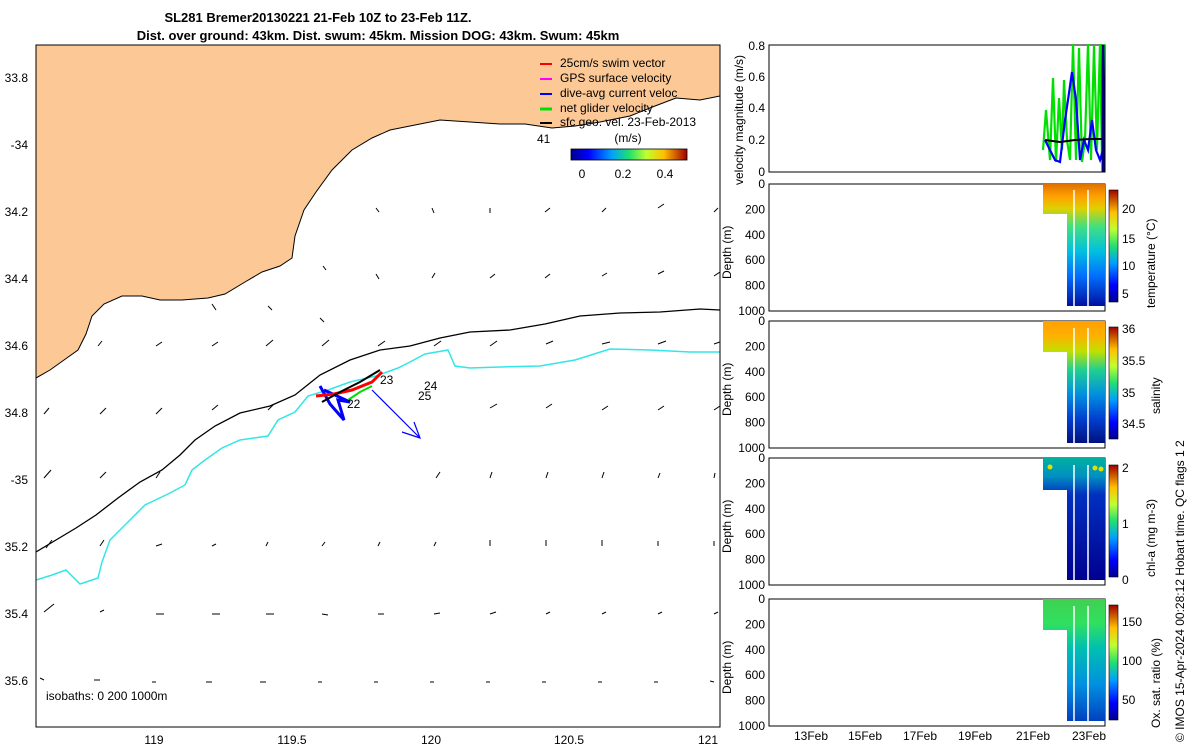 The height and width of the screenshot is (750, 1200). What do you see at coordinates (756, 108) in the screenshot?
I see `vel-tick: 0.4` at bounding box center [756, 108].